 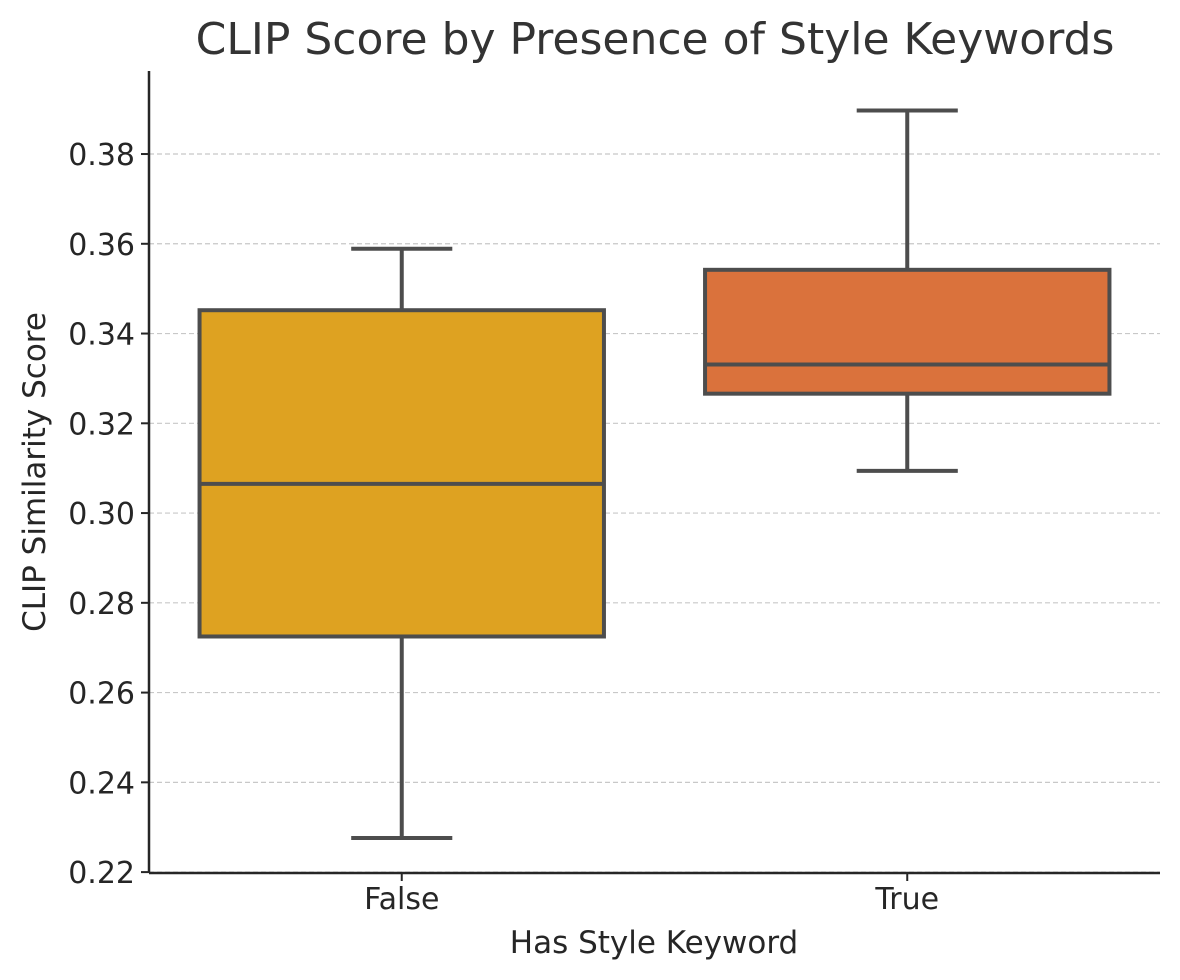 What do you see at coordinates (101, 694) in the screenshot?
I see `y-tick-label: 0.26` at bounding box center [101, 694].